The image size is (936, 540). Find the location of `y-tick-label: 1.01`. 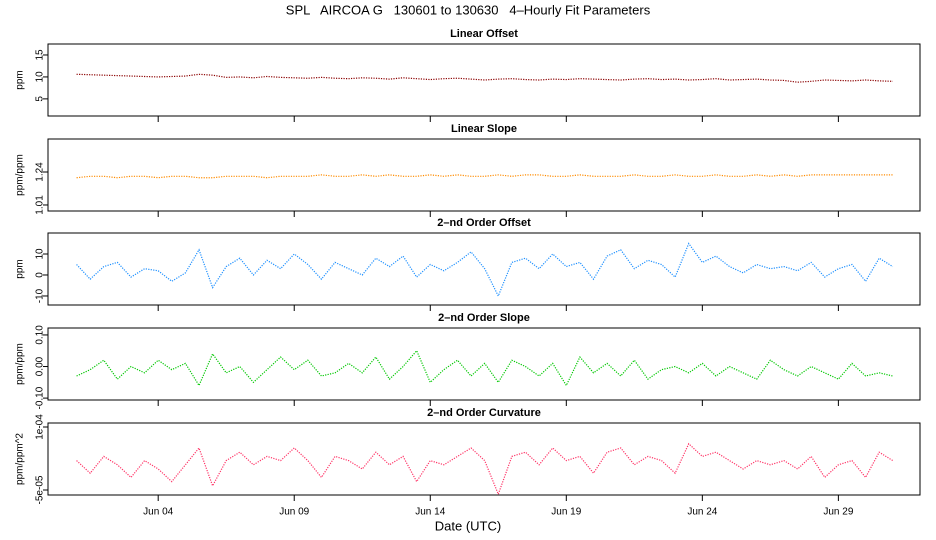

y-tick-label: 1.01 is located at coordinates (40, 205).